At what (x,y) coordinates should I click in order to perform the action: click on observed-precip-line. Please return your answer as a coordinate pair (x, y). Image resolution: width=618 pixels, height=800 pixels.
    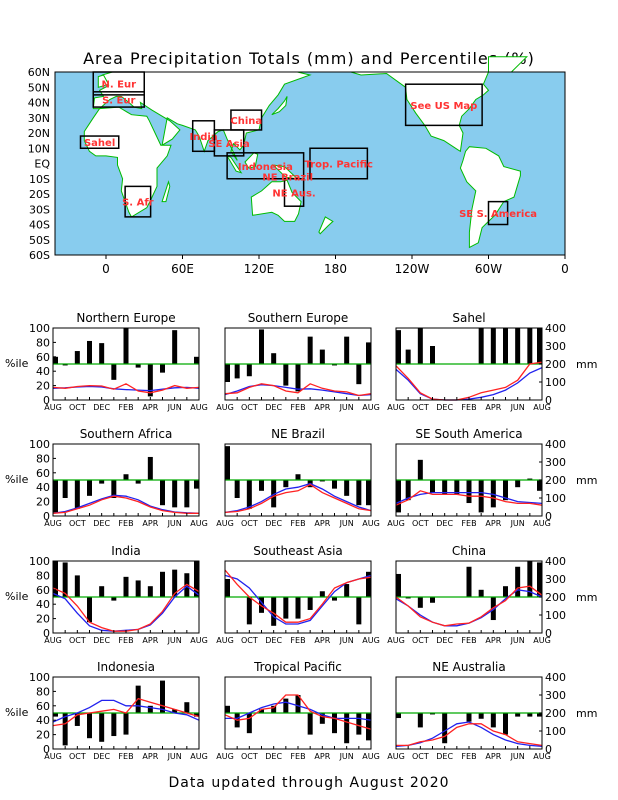
    Looking at the image, I should click on (469, 735).